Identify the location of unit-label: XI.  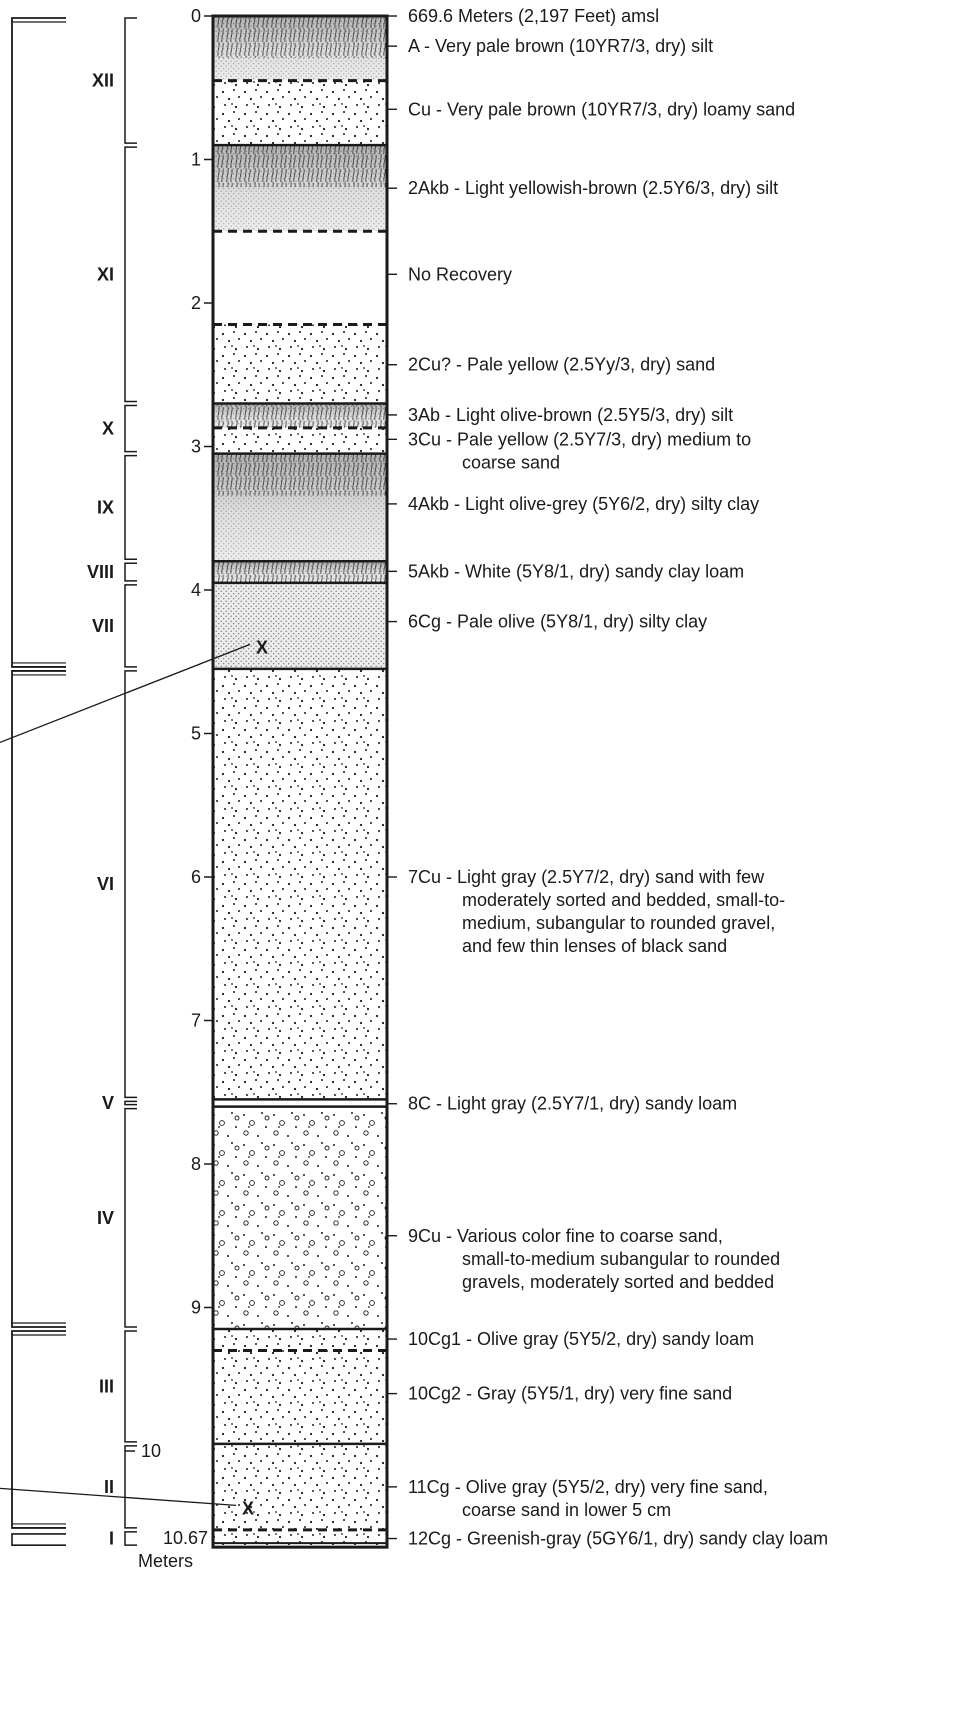
(105, 274).